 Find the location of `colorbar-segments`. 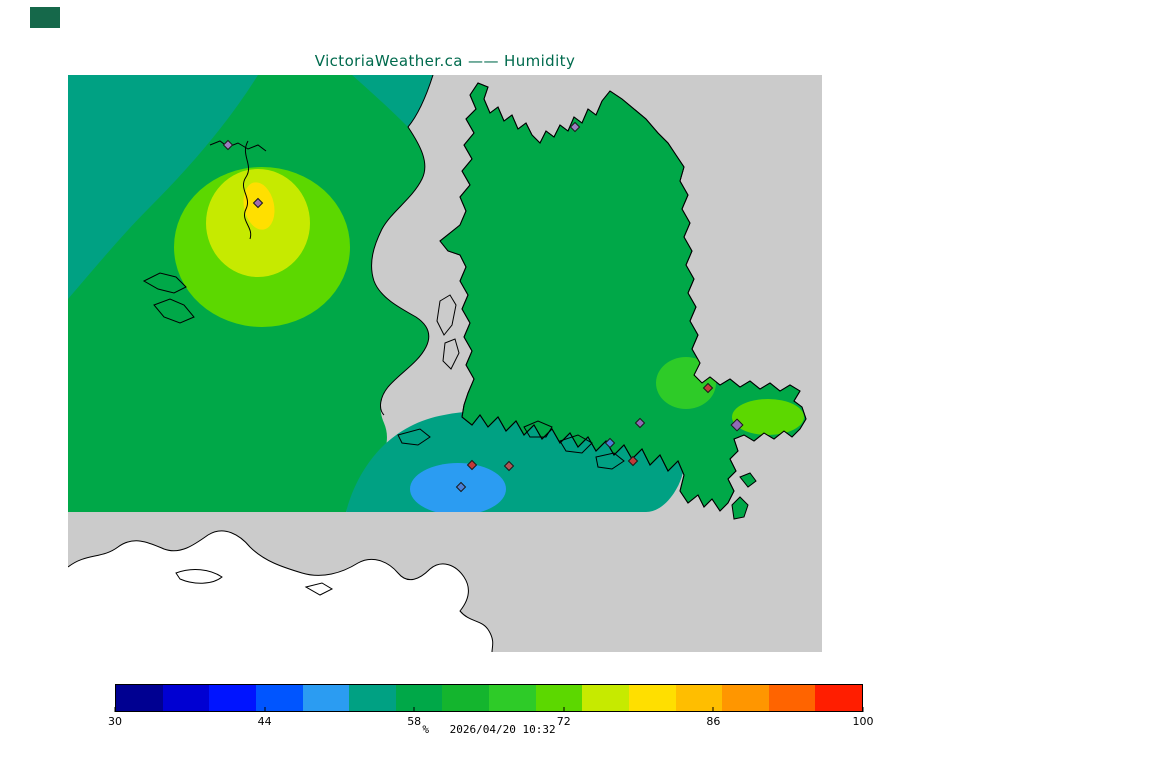

colorbar-segments is located at coordinates (489, 698).